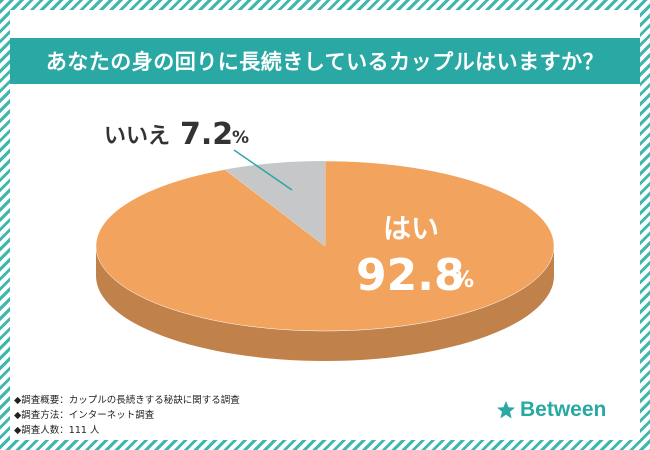 Image resolution: width=650 pixels, height=450 pixels. I want to click on value-yes: 92.8, so click(410, 275).